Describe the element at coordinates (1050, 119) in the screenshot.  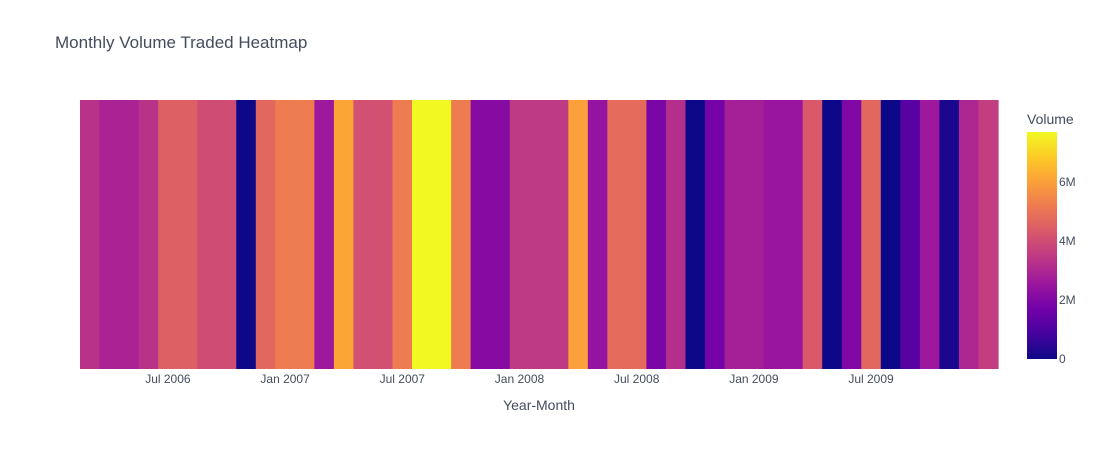
I see `colorbar-title: Volume` at that location.